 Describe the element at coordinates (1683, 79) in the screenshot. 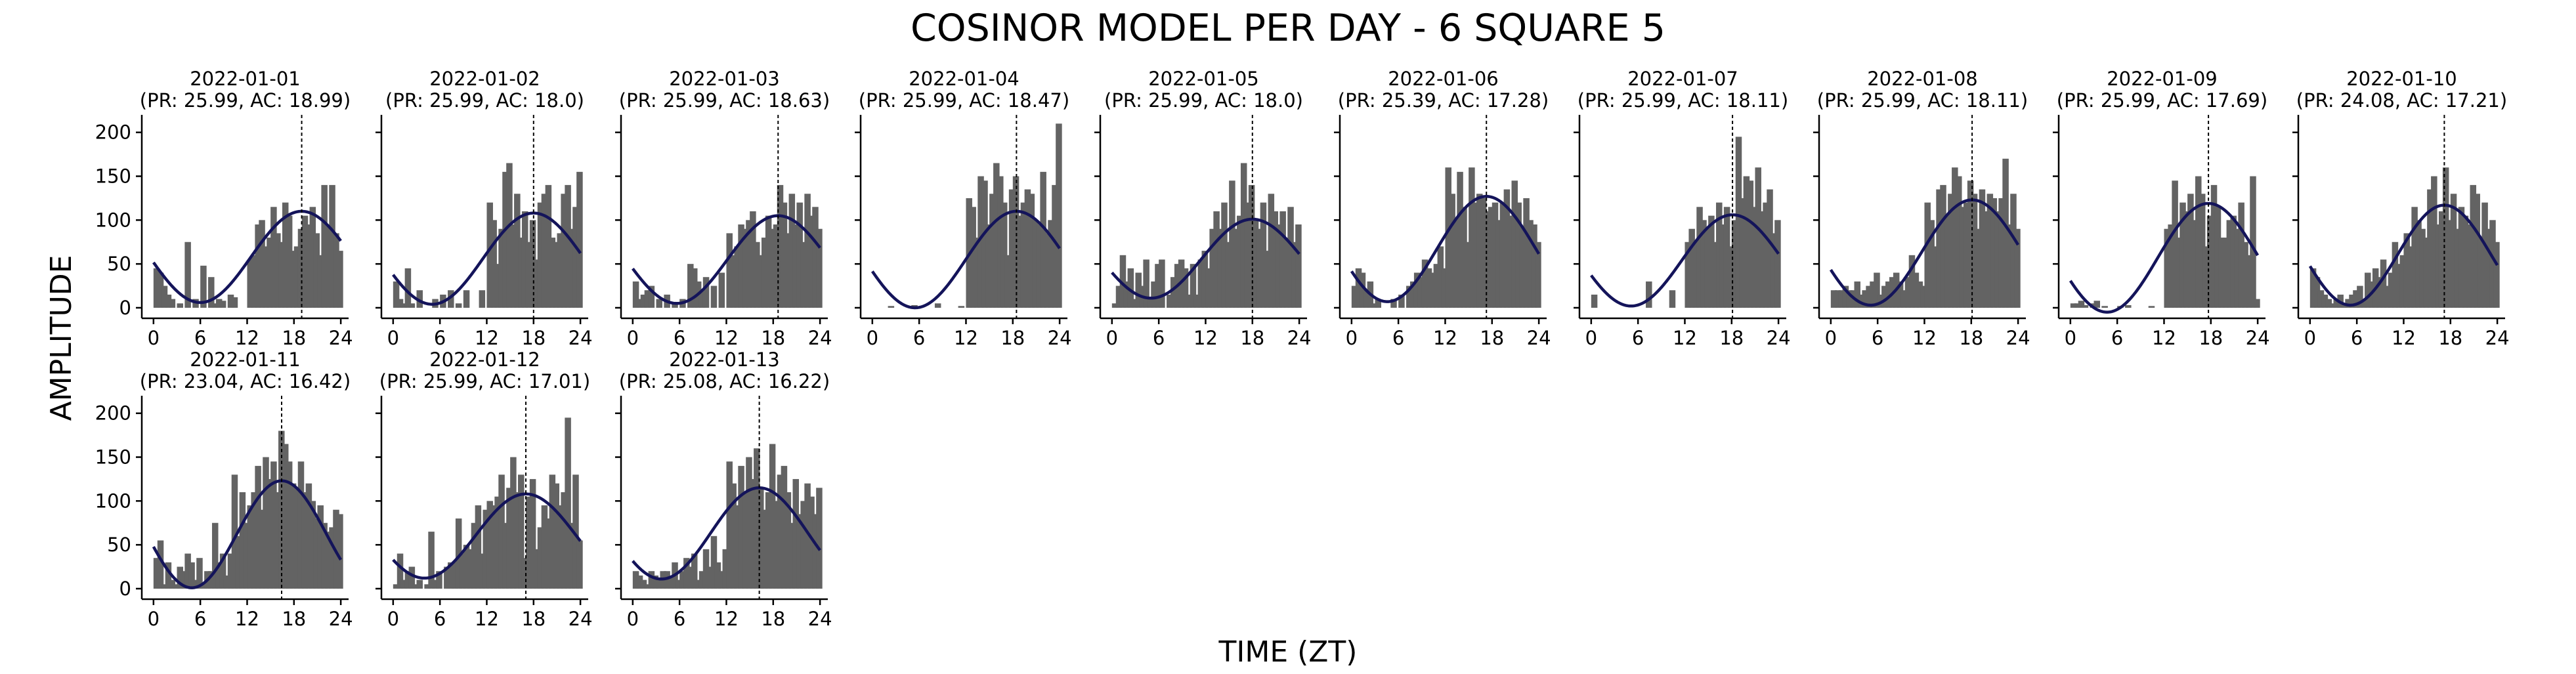

I see `panel-title-date: 2022-01-07` at that location.